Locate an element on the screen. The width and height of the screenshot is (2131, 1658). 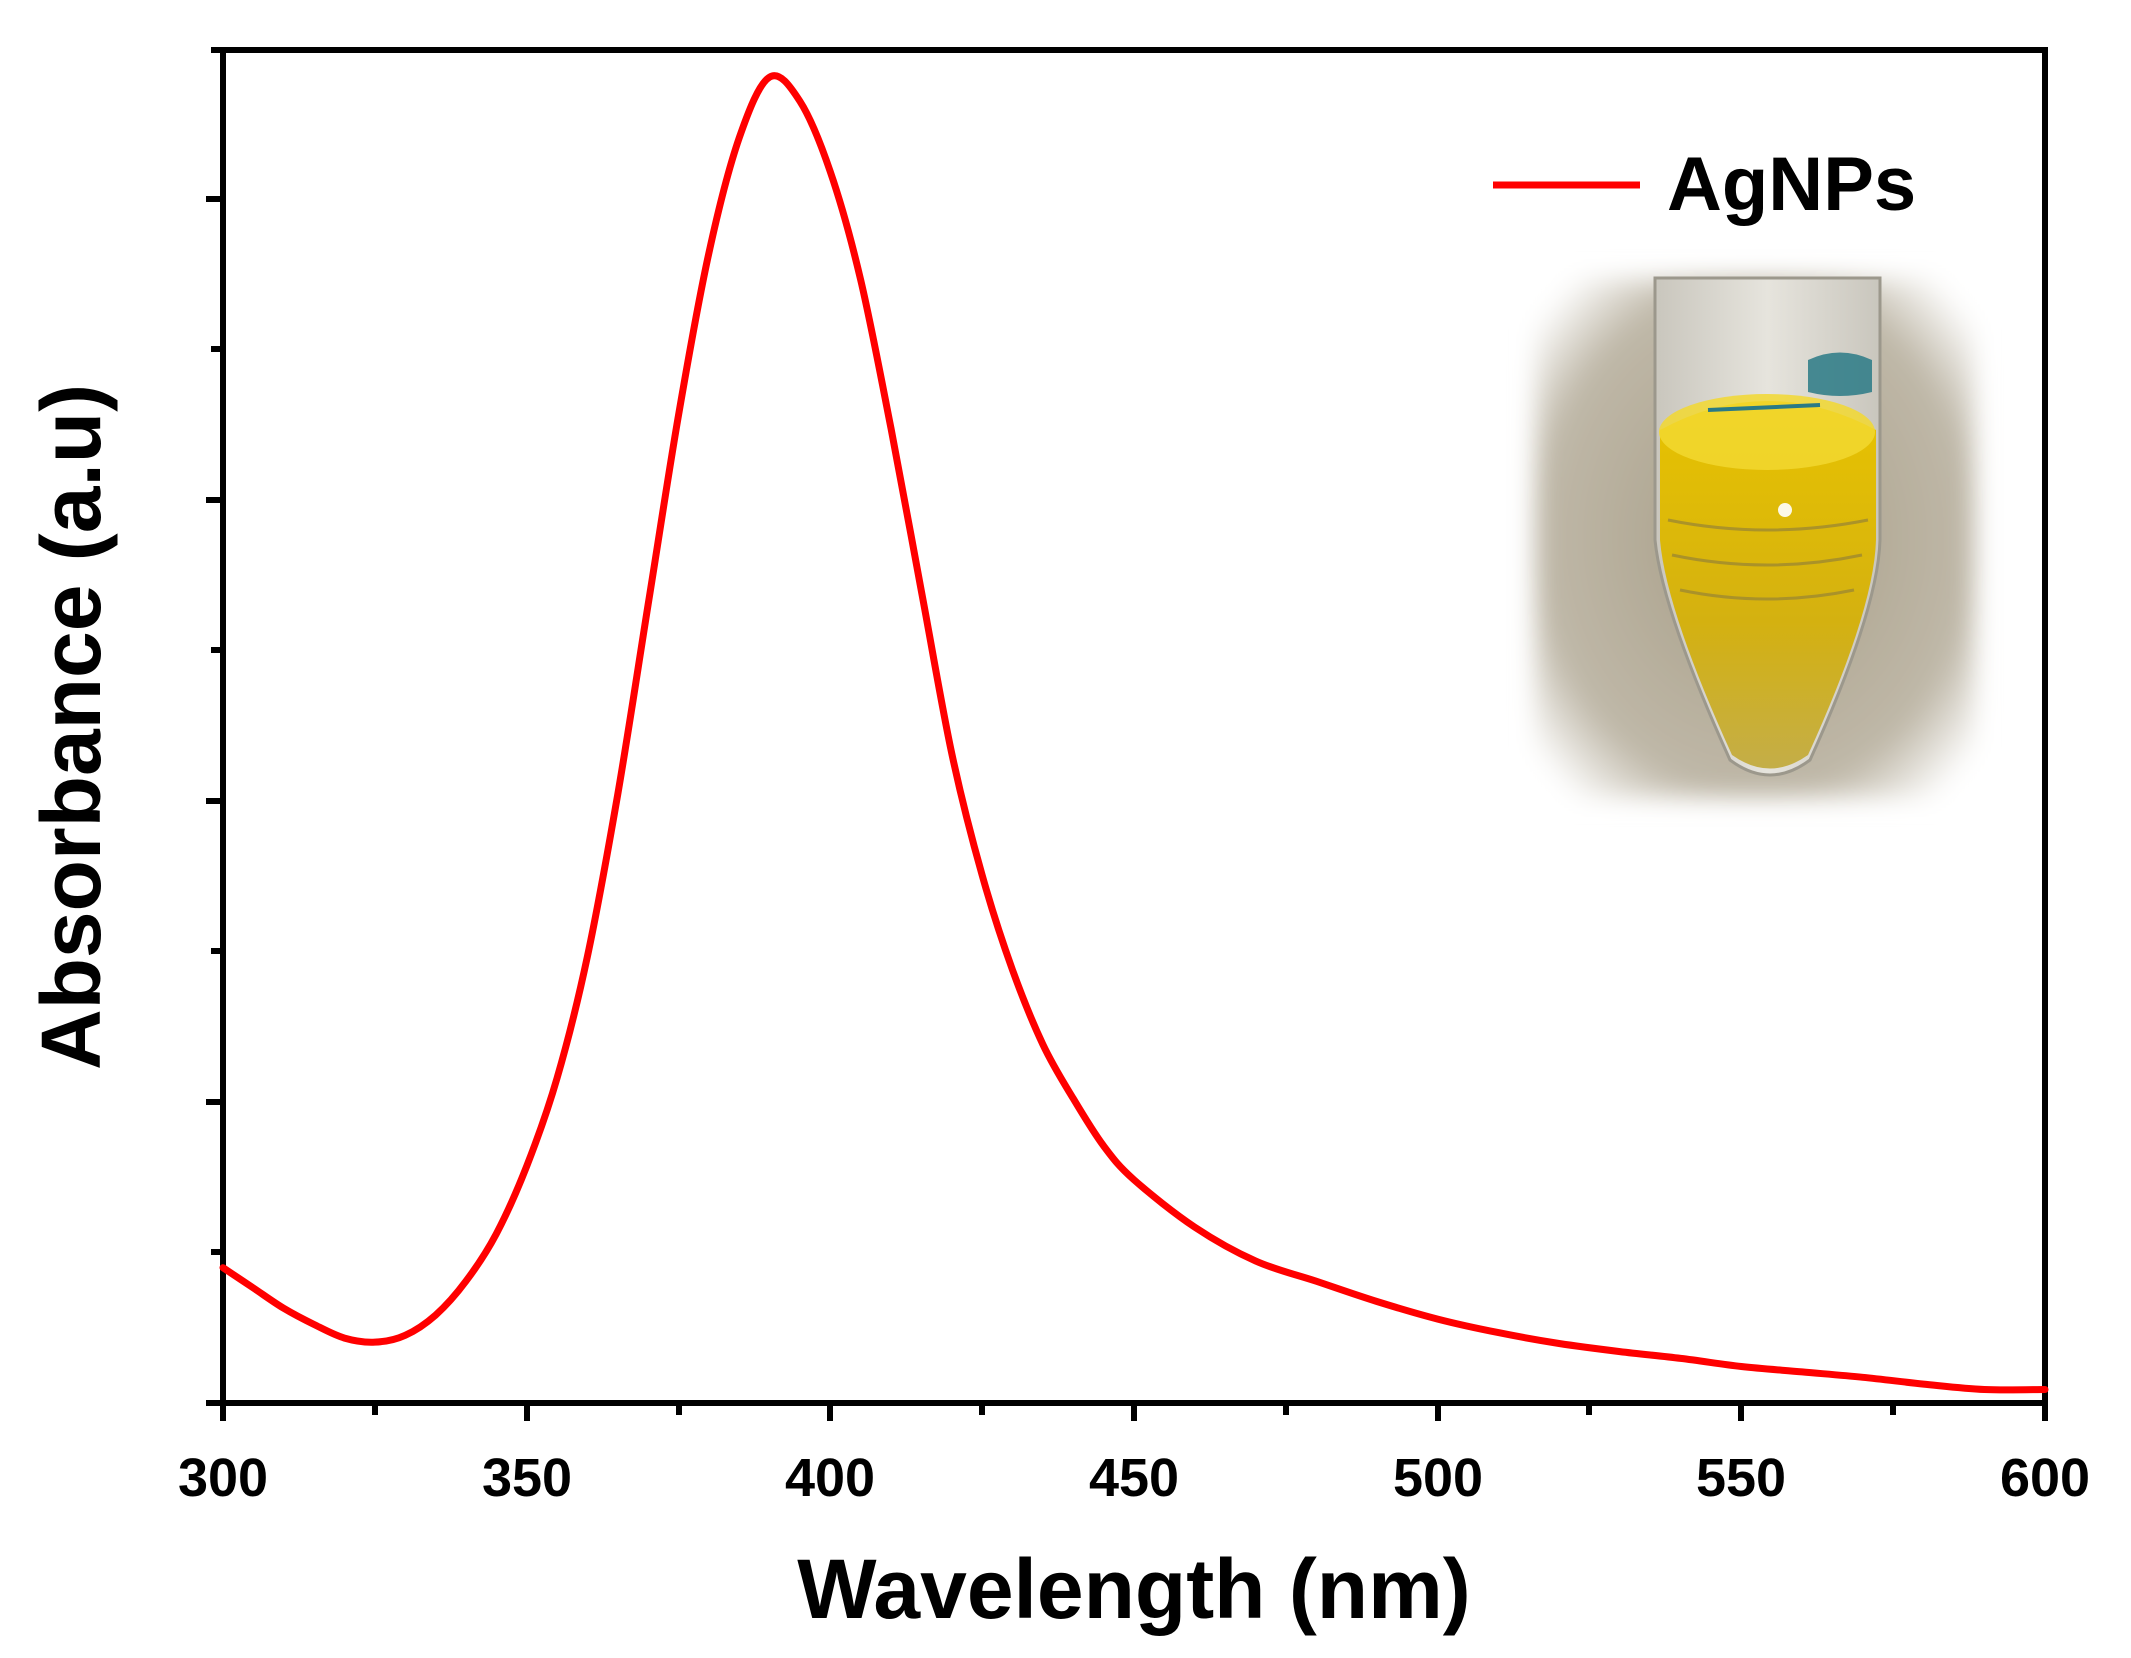
x-tick-label-600: 600 is located at coordinates (2045, 1478).